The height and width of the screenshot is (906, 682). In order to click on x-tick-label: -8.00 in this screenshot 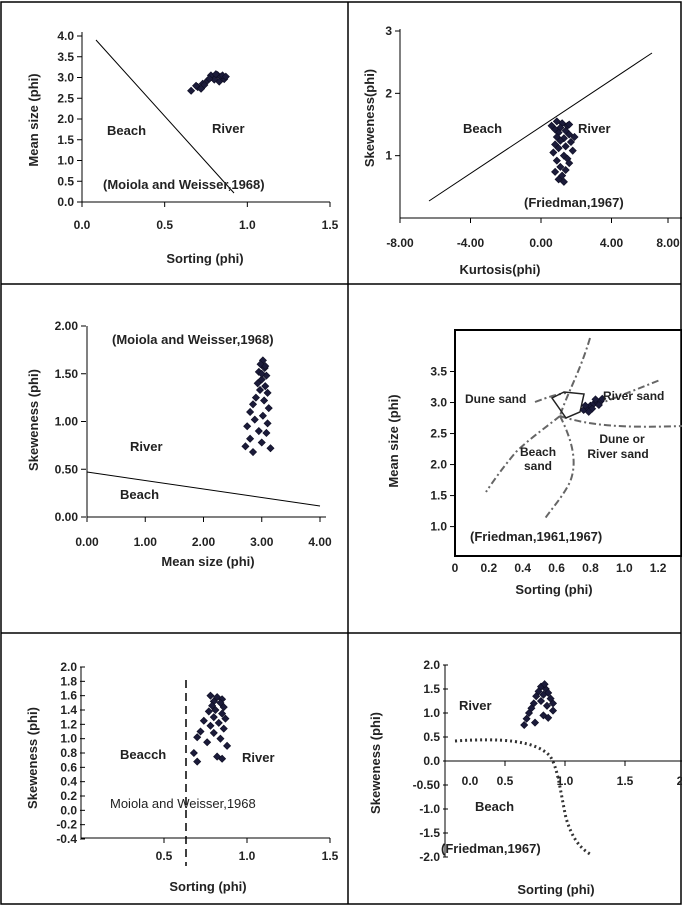, I will do `click(400, 243)`.